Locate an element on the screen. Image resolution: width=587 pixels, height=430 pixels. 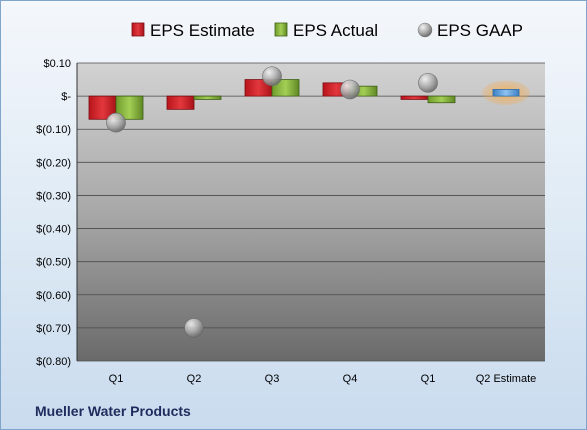
legend-label: EPS GAAP is located at coordinates (480, 30).